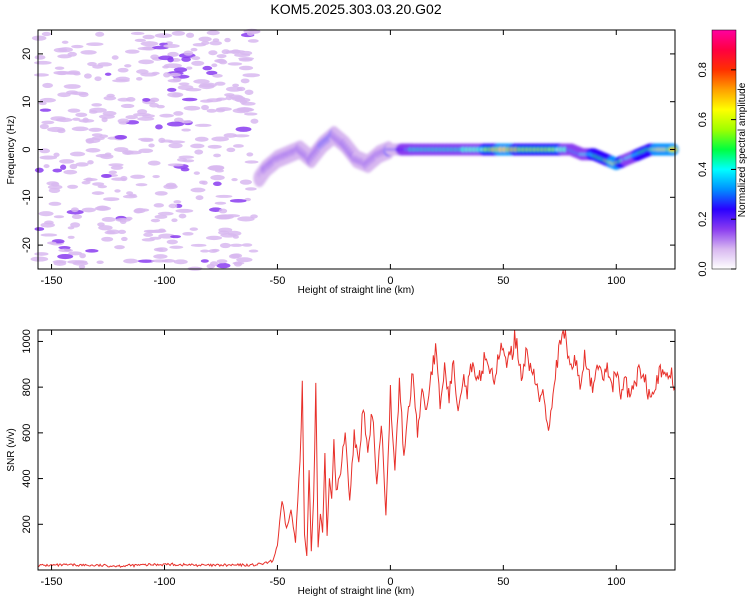 The height and width of the screenshot is (600, 750). What do you see at coordinates (356, 591) in the screenshot?
I see `snr-x-label: Height of straight line (km)` at bounding box center [356, 591].